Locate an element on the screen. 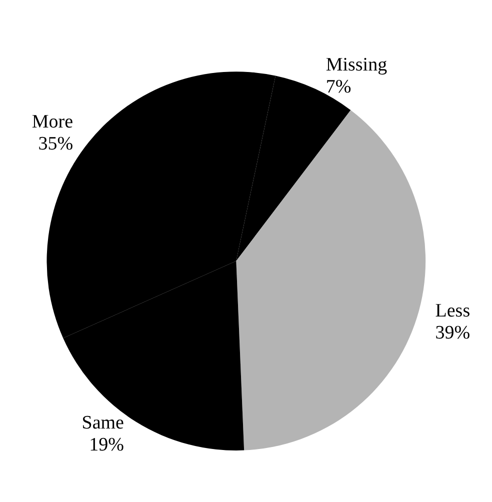 The image size is (492, 502). data-label: 19% is located at coordinates (106, 445).